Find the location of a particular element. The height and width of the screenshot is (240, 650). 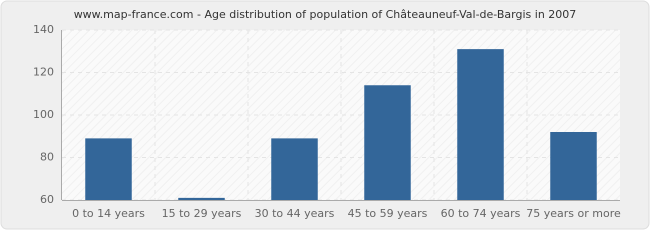

x-tick-label: 45 to 59 years is located at coordinates (388, 213).